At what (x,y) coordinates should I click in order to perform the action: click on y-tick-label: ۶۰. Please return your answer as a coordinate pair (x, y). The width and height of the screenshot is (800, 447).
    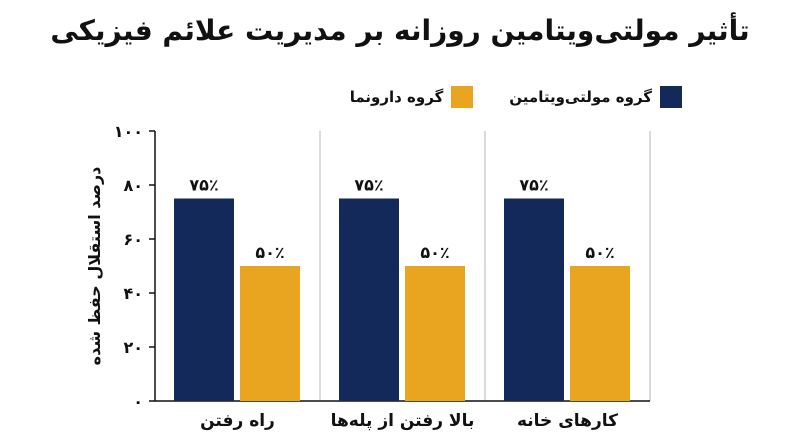
    Looking at the image, I should click on (133, 239).